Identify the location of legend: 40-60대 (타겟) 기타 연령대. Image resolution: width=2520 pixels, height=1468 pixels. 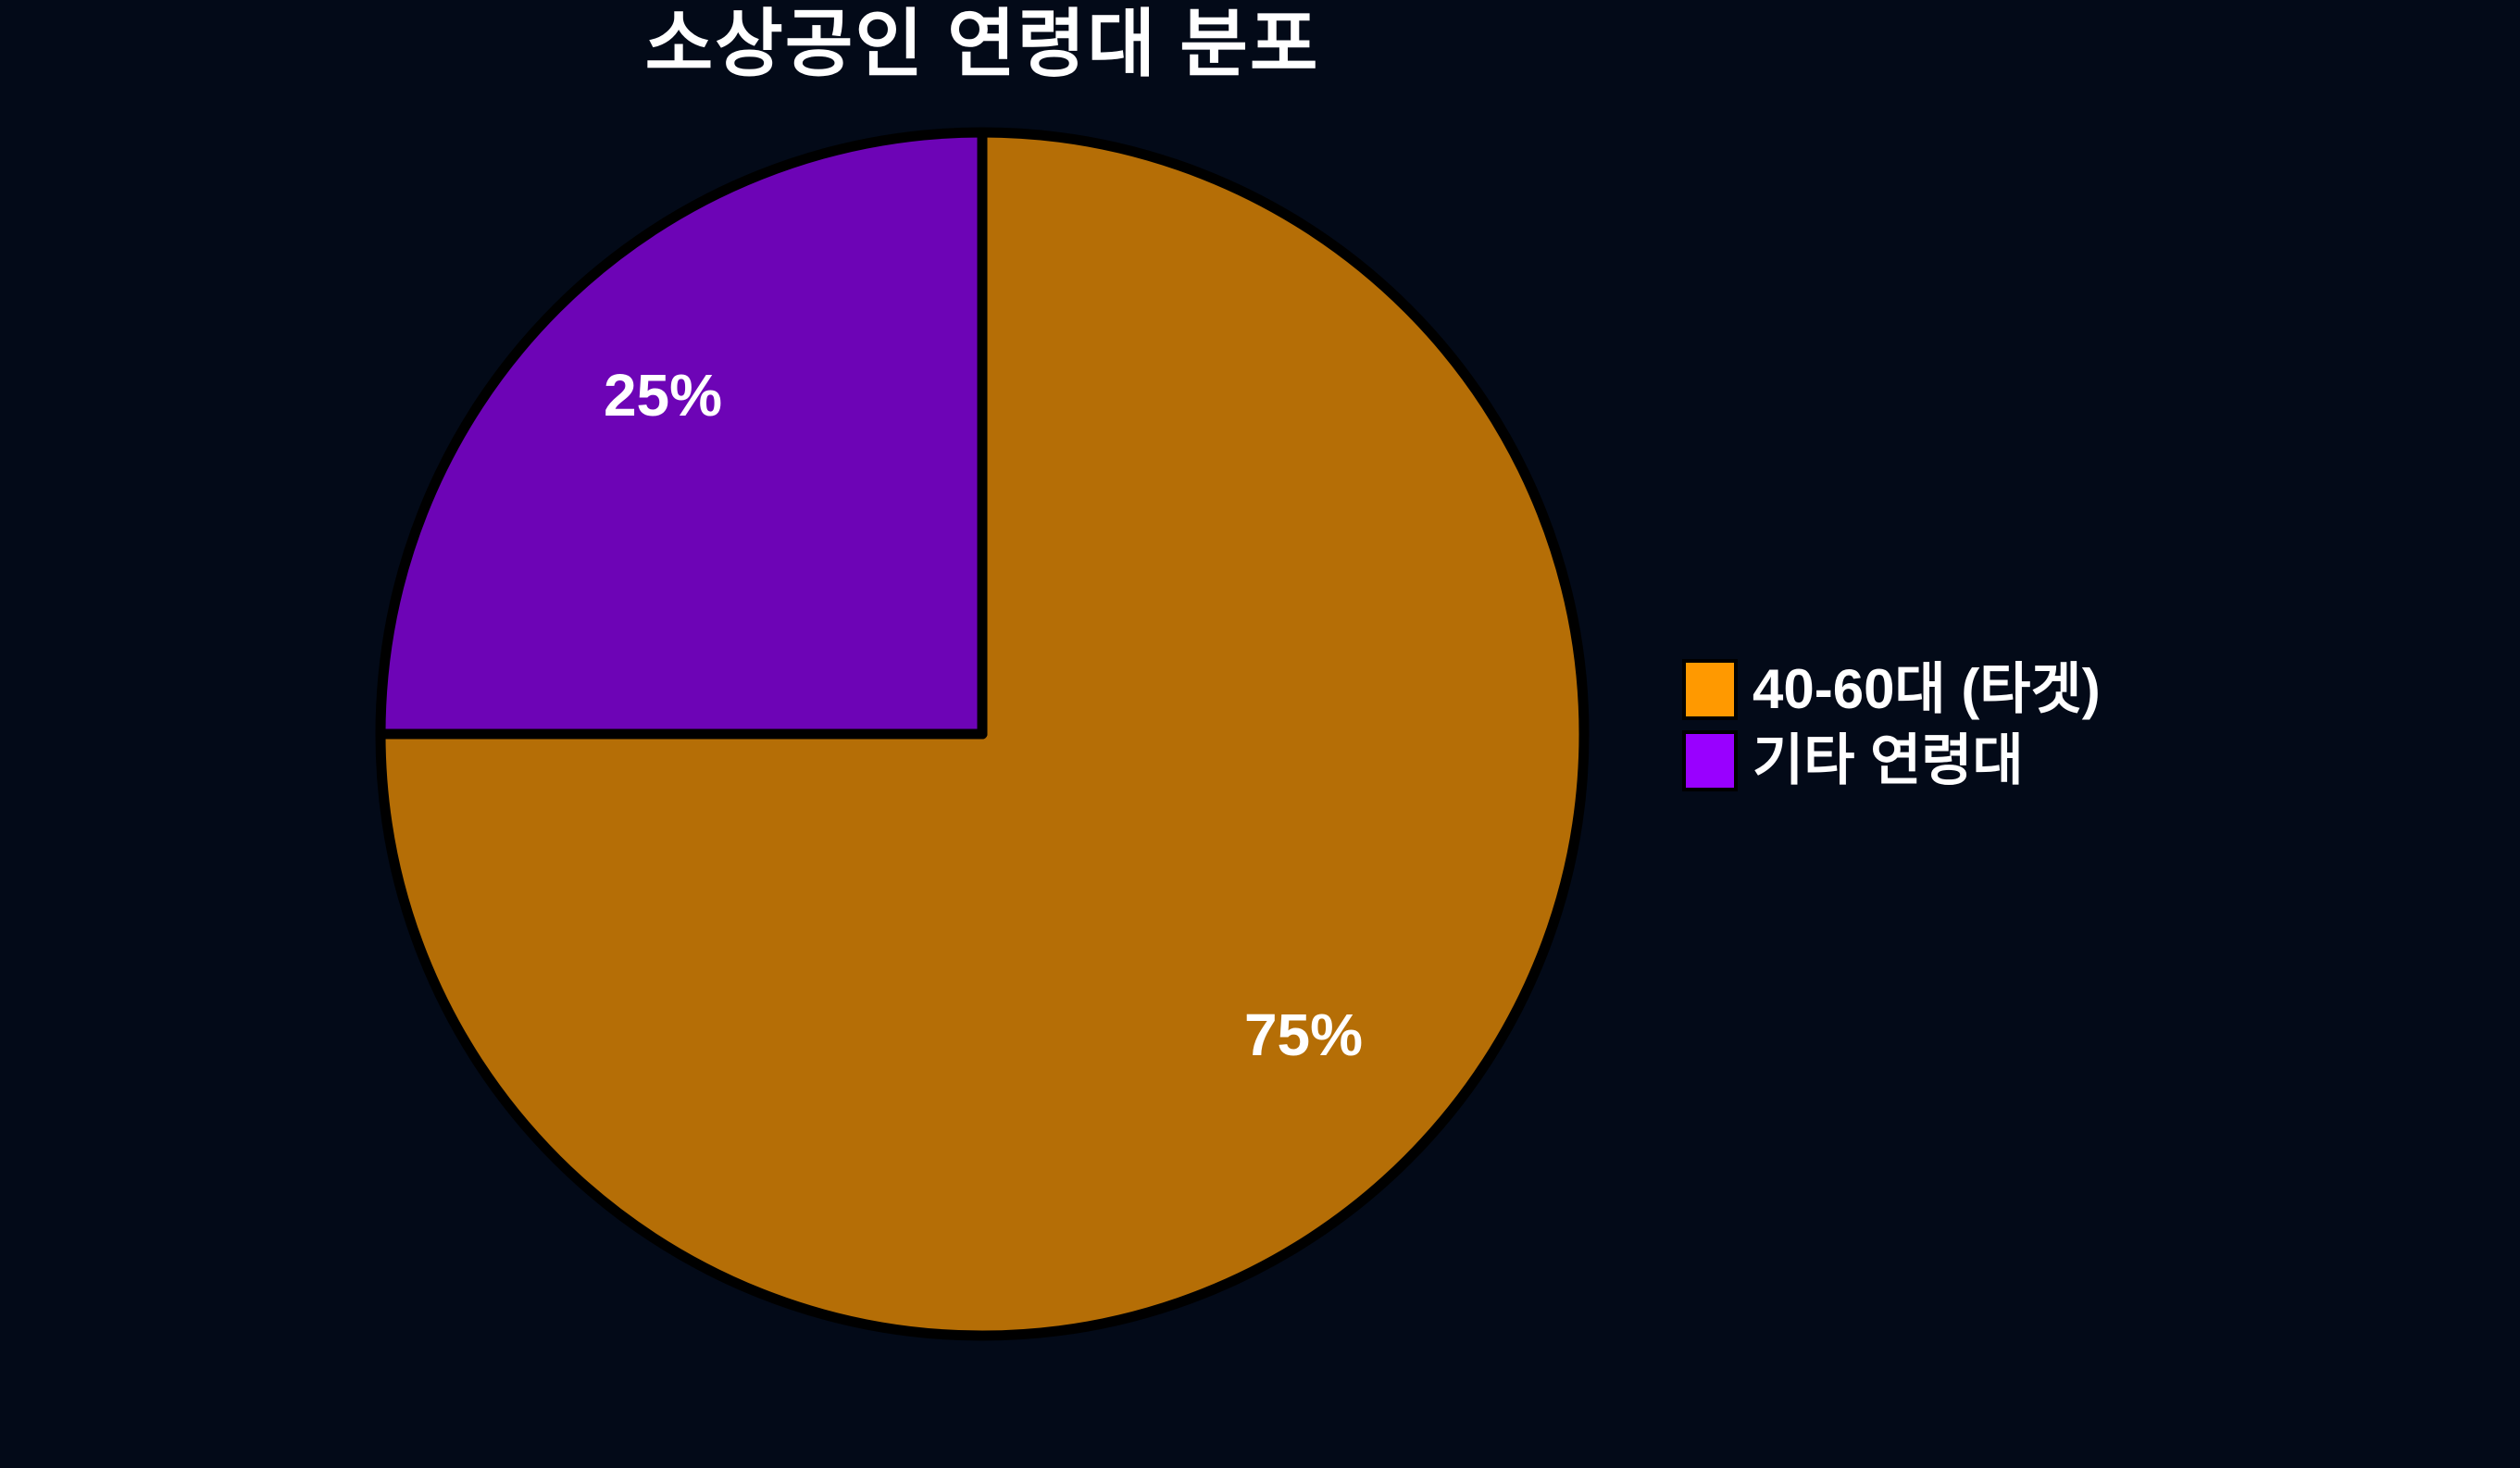
(1891, 729).